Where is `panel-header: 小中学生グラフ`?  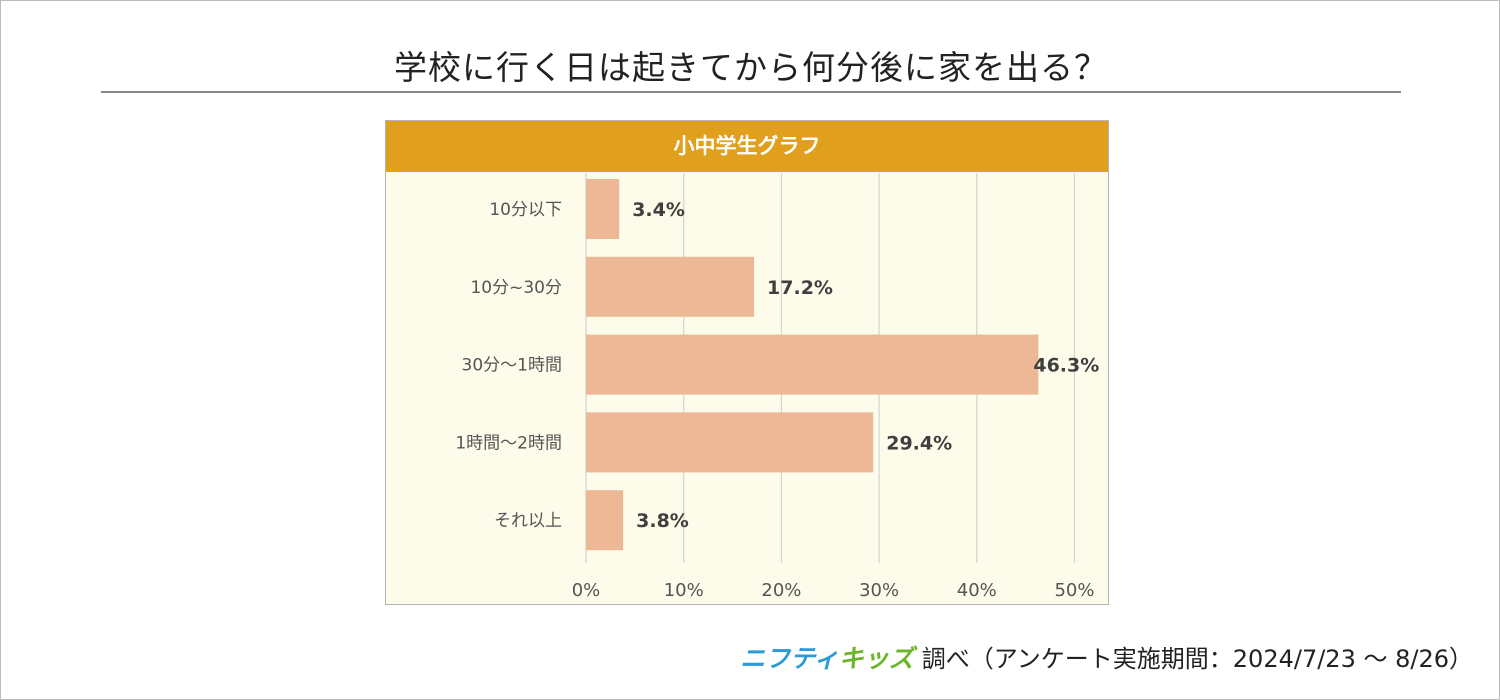 panel-header: 小中学生グラフ is located at coordinates (747, 146).